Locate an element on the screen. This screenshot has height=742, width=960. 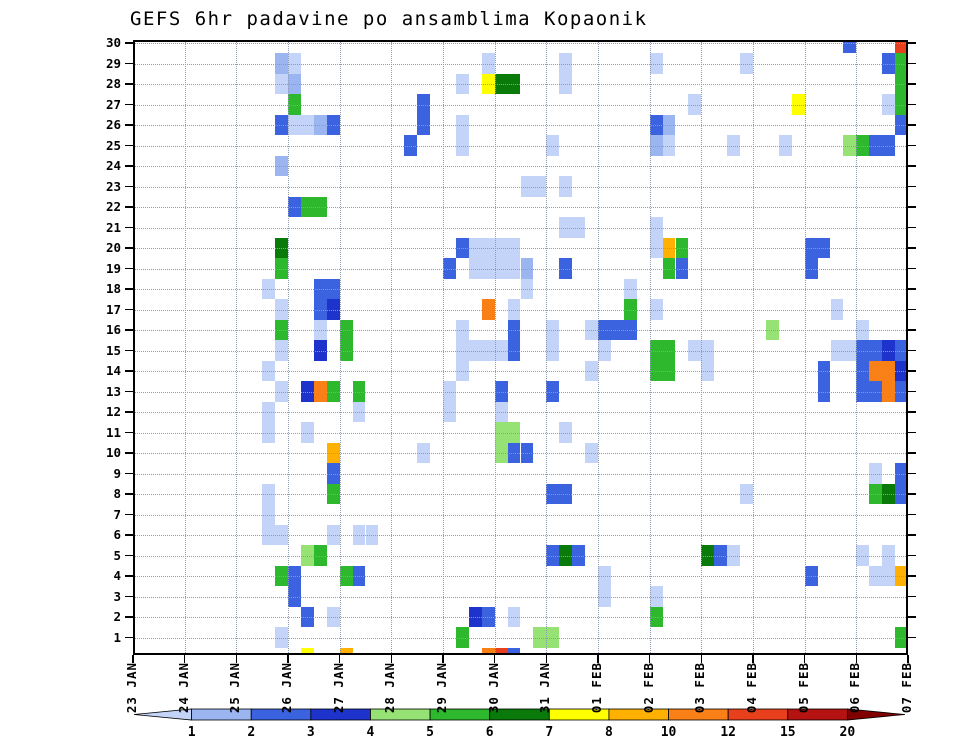
y-tick-label: 17 is located at coordinates (113, 309).